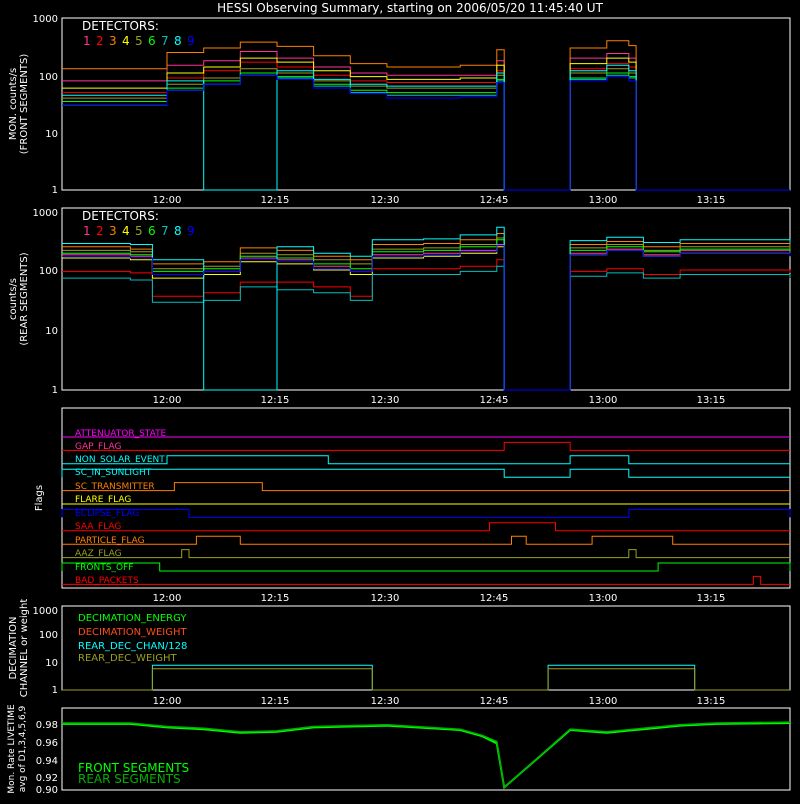 The height and width of the screenshot is (804, 800). What do you see at coordinates (425, 473) in the screenshot?
I see `flag-line-sc-in-sunlight` at bounding box center [425, 473].